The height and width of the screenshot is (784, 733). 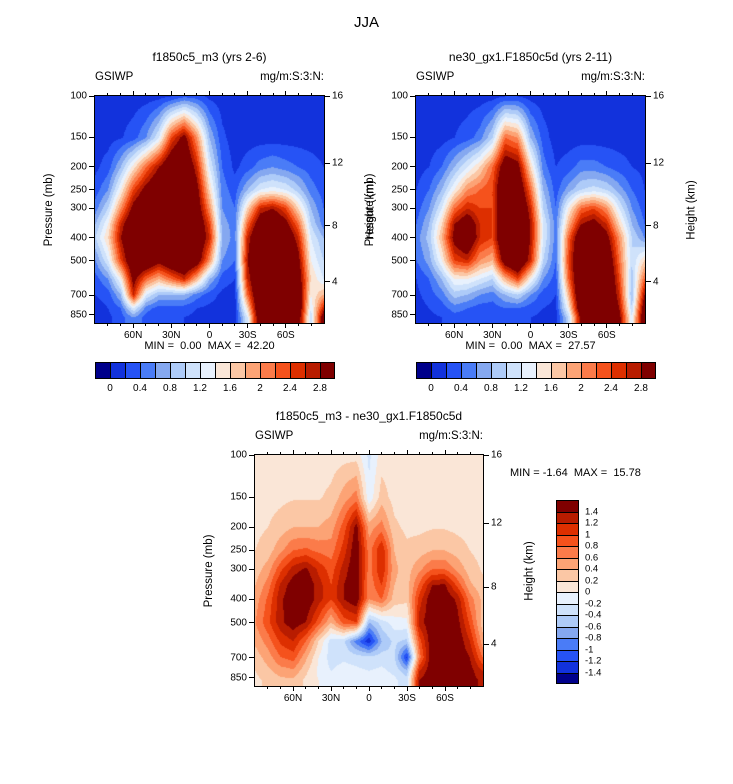 What do you see at coordinates (593, 638) in the screenshot?
I see `colorbar-tick-label: -0.8` at bounding box center [593, 638].